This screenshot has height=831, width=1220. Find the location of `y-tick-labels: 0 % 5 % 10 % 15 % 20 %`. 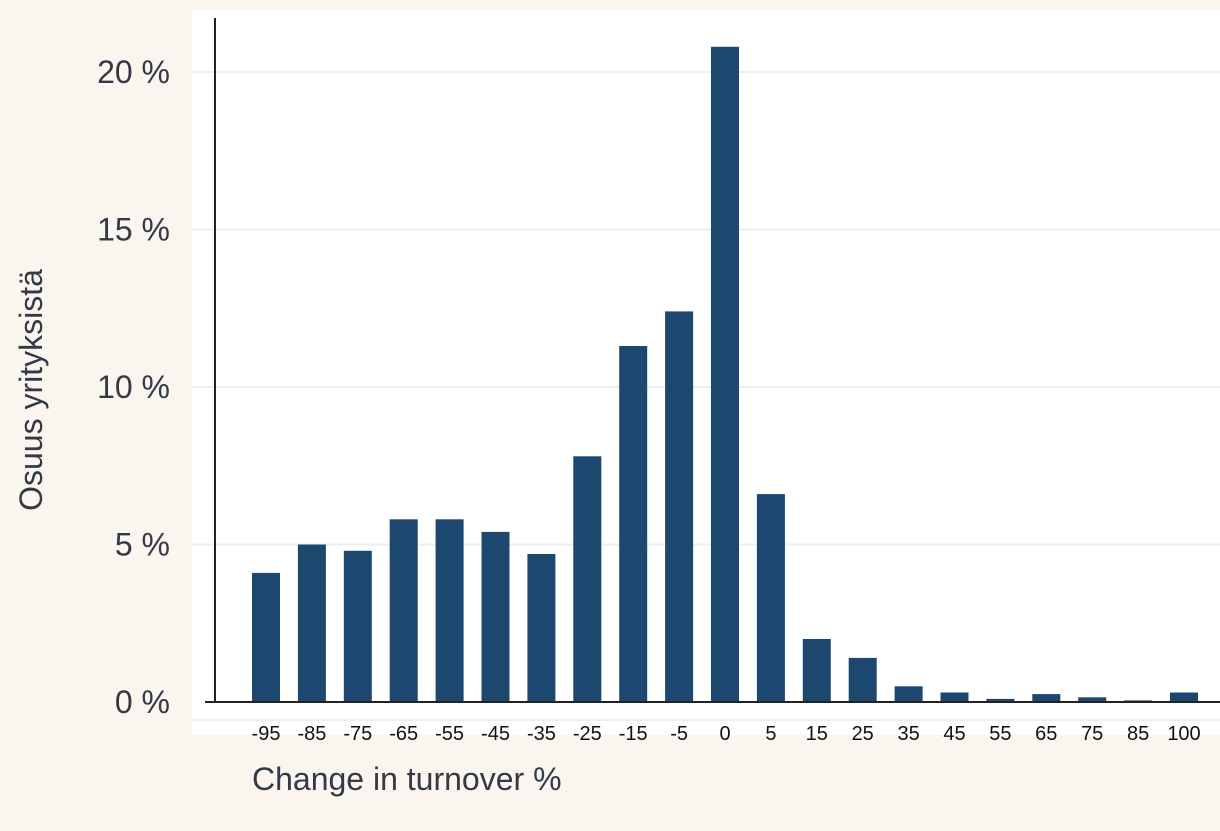

y-tick-labels: 0 % 5 % 10 % 15 % 20 % is located at coordinates (133, 387).